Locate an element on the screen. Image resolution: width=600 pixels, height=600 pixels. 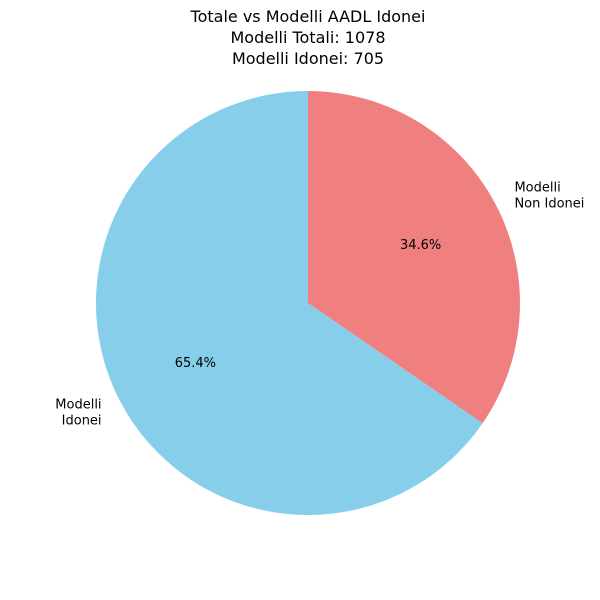
slice-label-0: Modelli Non Idonei is located at coordinates (549, 196).